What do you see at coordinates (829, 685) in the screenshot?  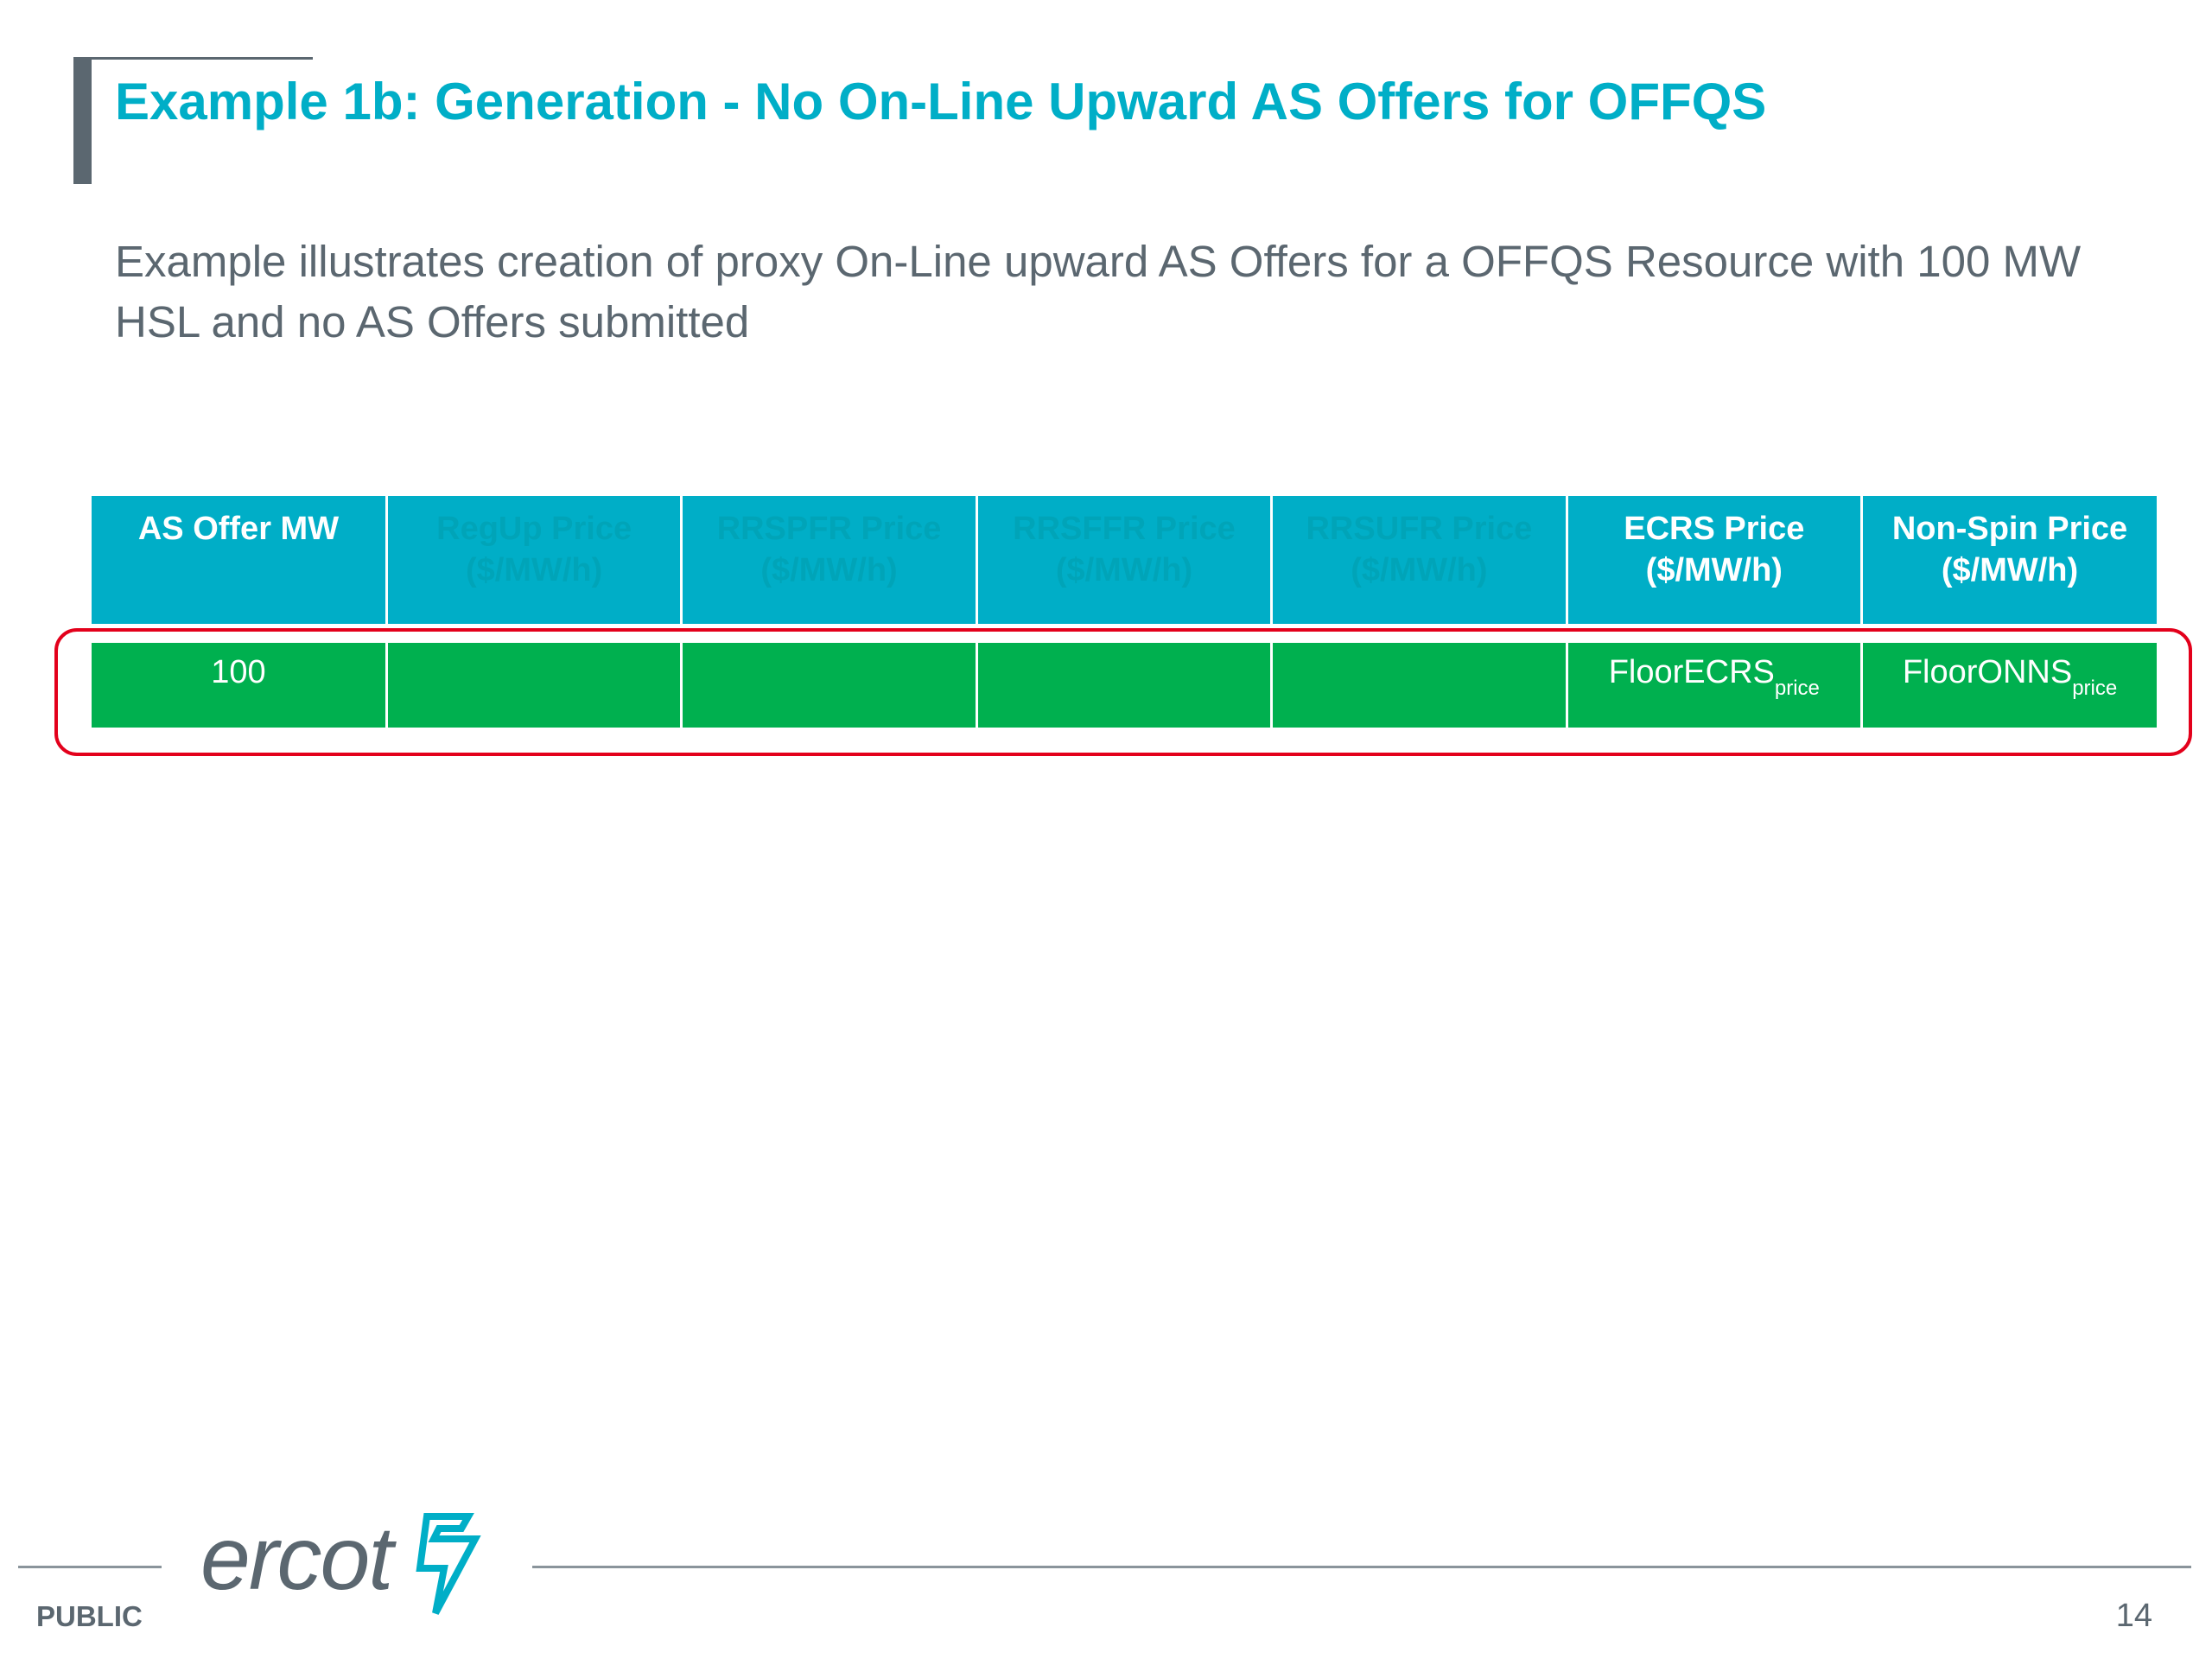 I see `cell-rrspfr-price` at bounding box center [829, 685].